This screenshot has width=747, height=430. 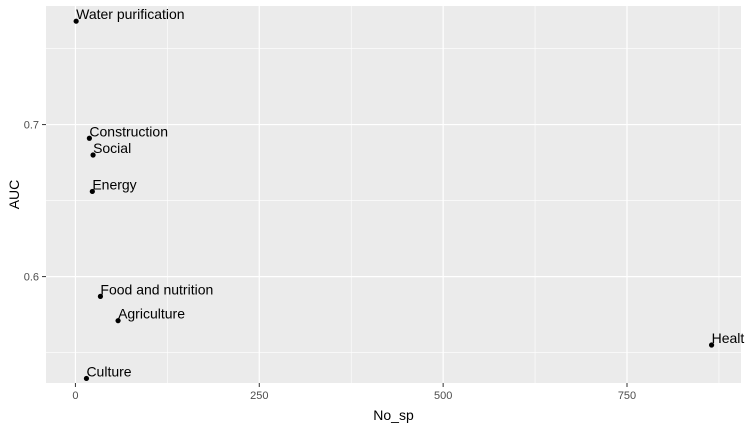 I want to click on point-label: Food and nutrition, so click(x=156, y=289).